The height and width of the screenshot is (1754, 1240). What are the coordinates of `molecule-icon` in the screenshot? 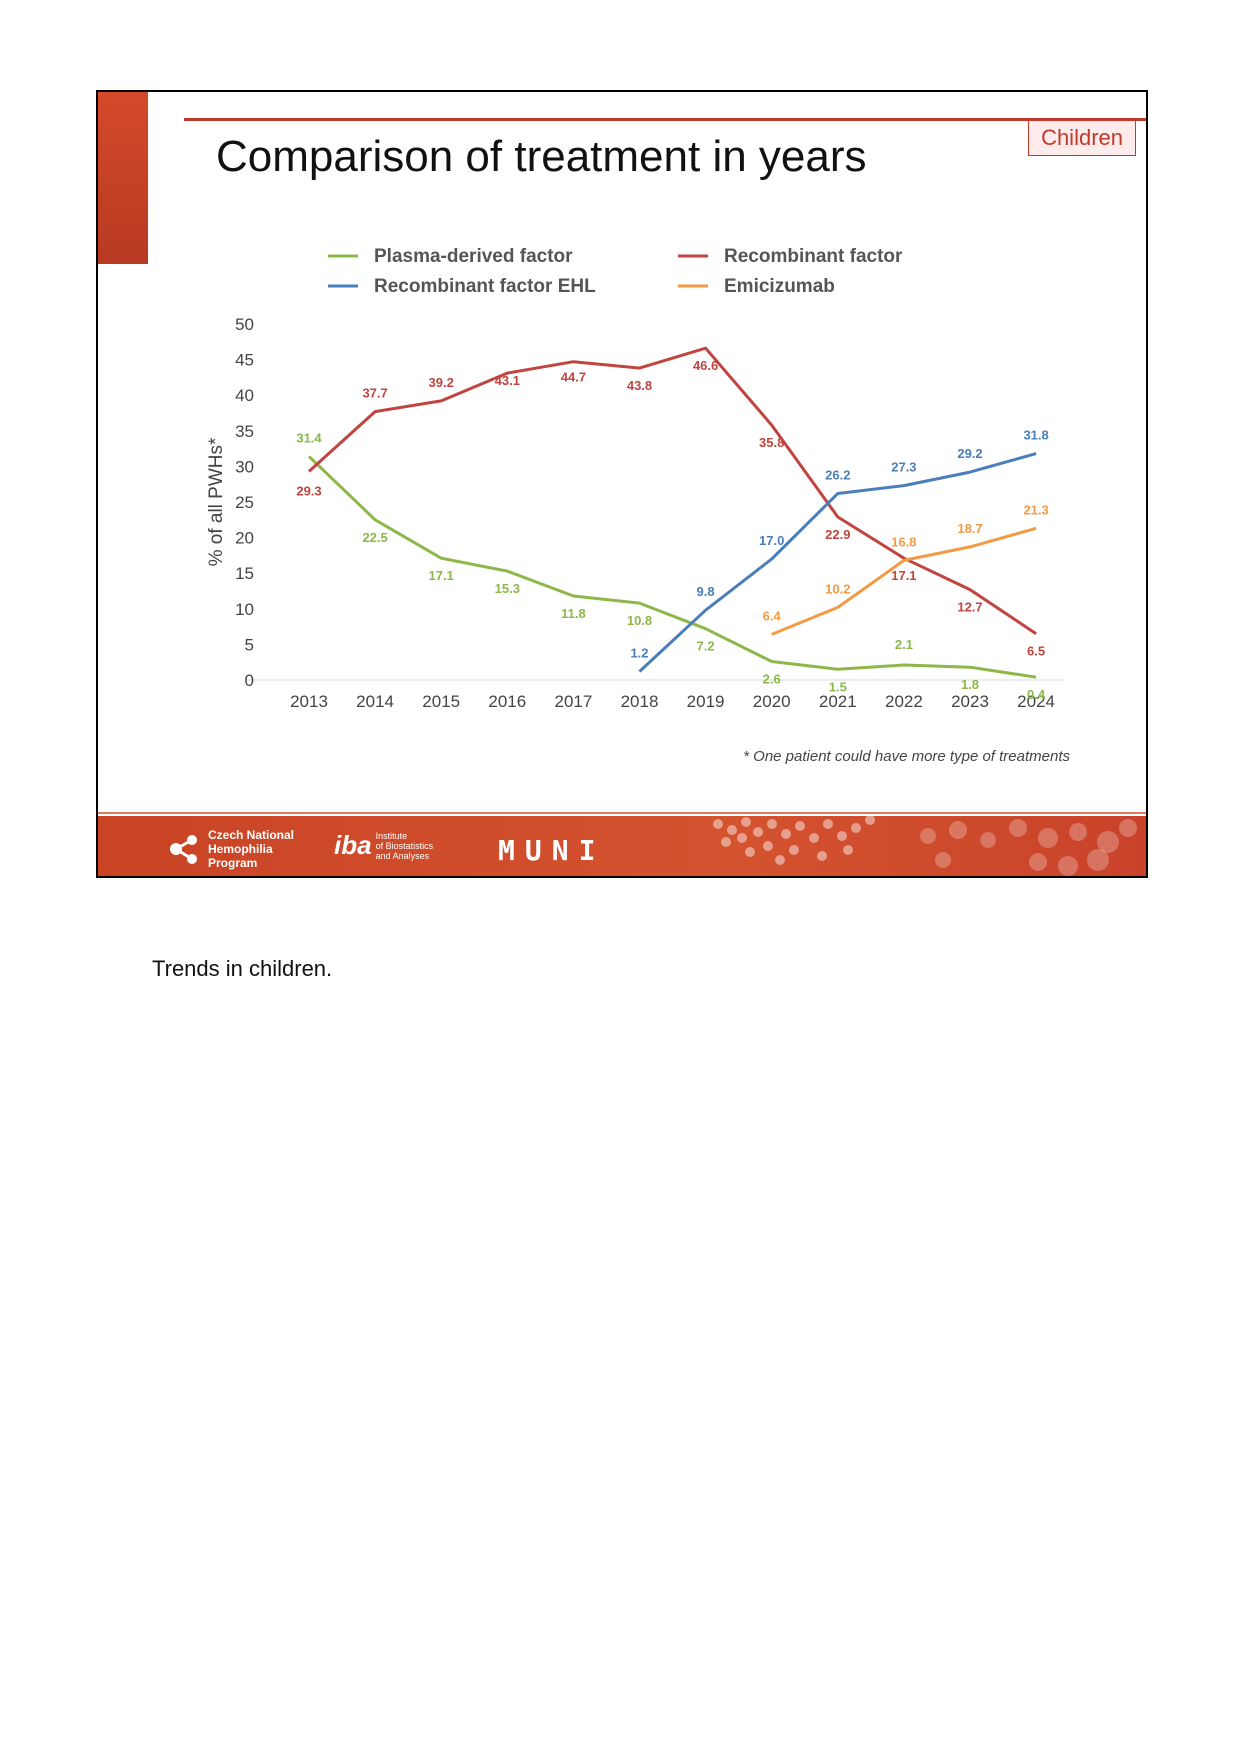 It's located at (183, 849).